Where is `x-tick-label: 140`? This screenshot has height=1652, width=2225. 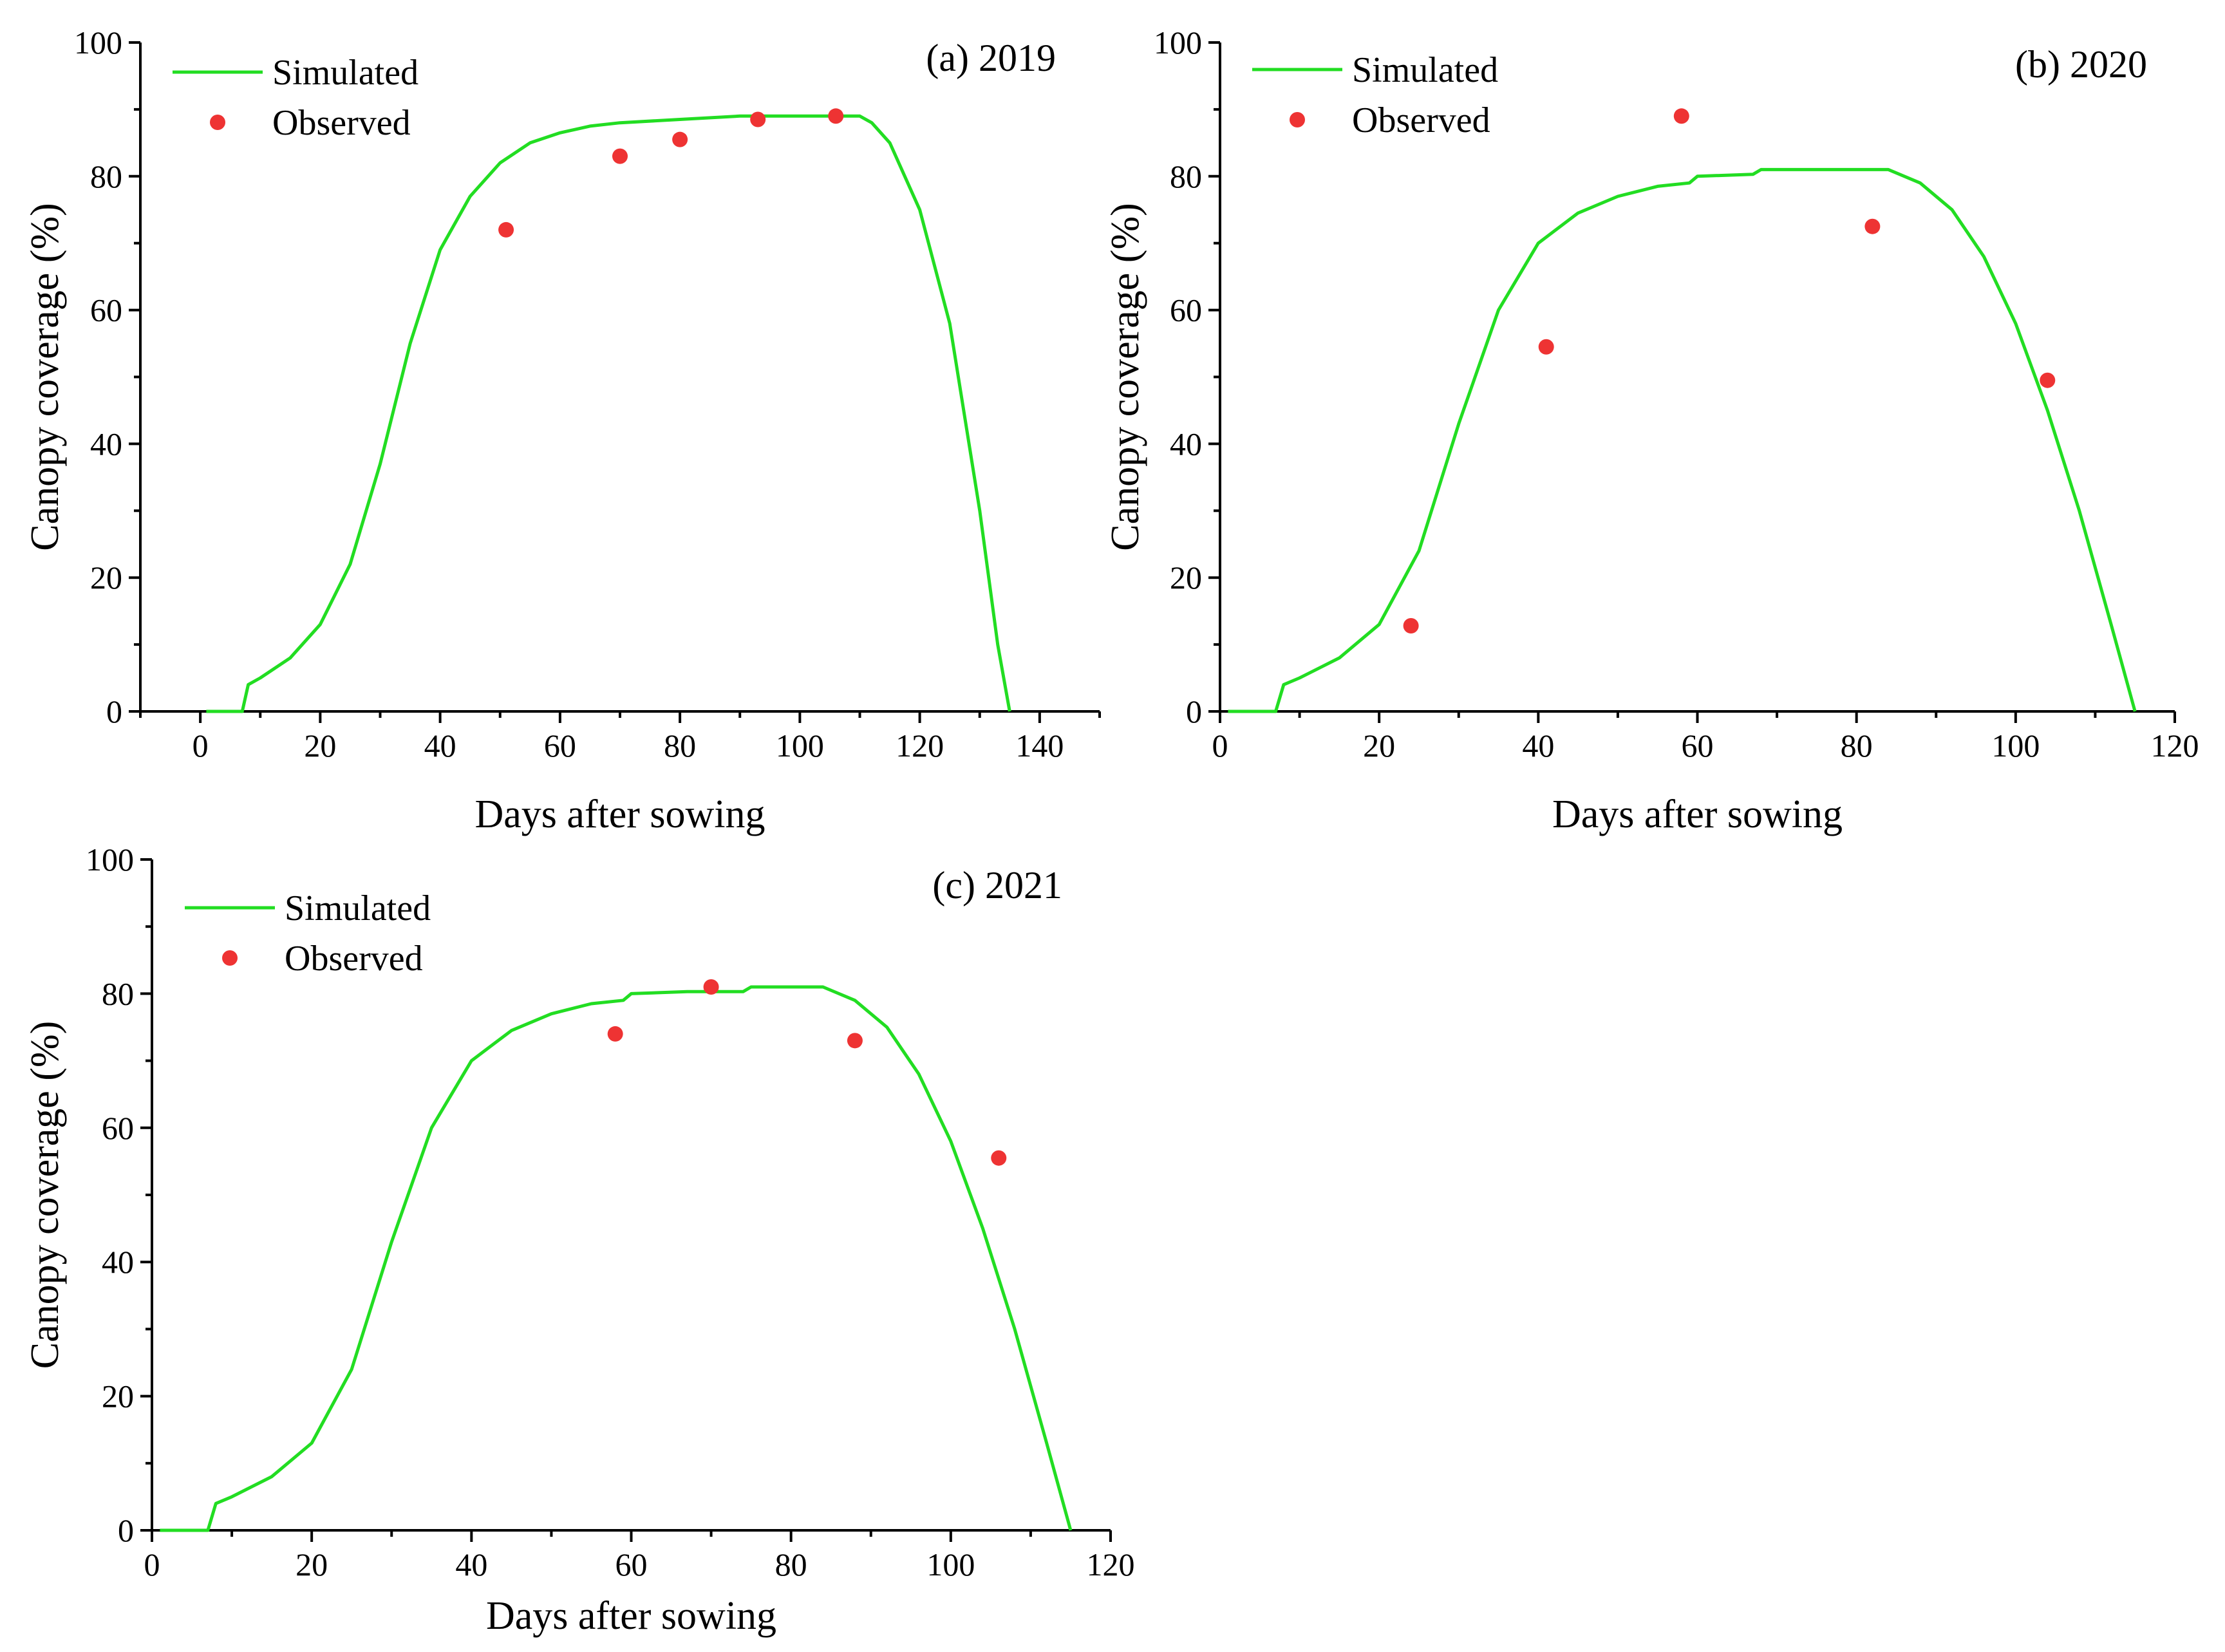
x-tick-label: 140 is located at coordinates (1039, 745).